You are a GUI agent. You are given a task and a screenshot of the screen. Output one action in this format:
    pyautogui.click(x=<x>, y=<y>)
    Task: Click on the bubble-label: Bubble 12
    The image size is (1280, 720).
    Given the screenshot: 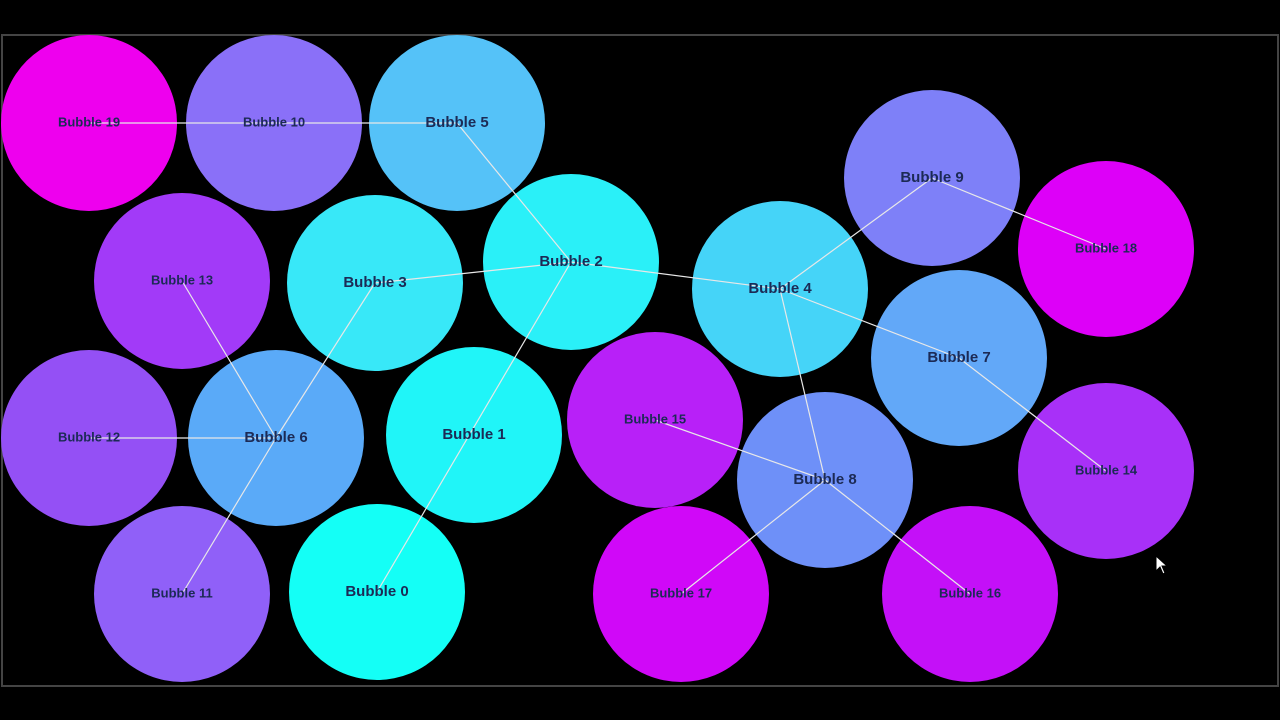 What is the action you would take?
    pyautogui.click(x=89, y=436)
    